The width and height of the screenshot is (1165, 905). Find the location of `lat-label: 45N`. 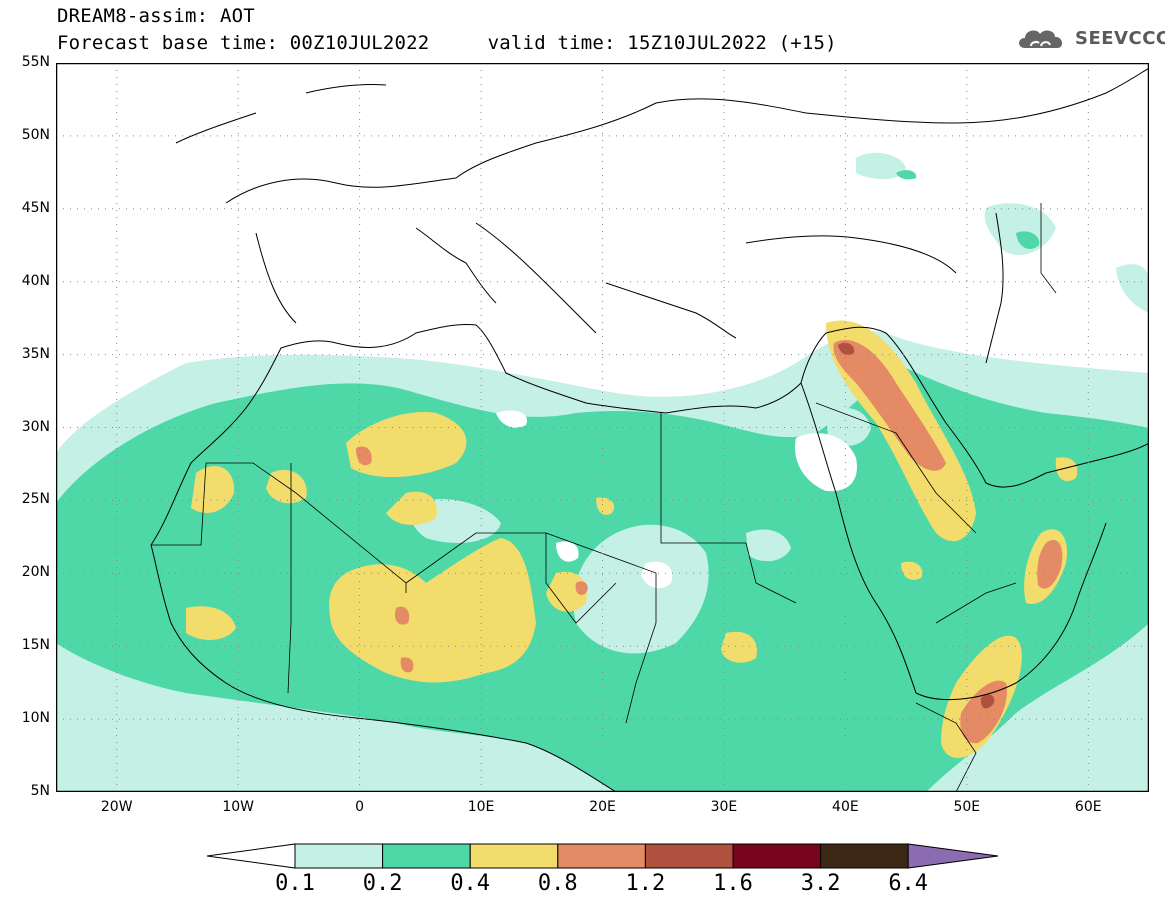

lat-label: 45N is located at coordinates (35, 207).